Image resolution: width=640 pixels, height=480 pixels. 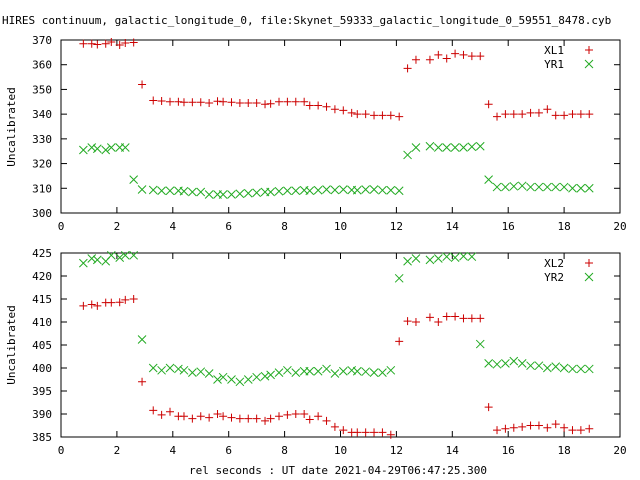 What do you see at coordinates (554, 64) in the screenshot?
I see `legend-label: YR1` at bounding box center [554, 64].